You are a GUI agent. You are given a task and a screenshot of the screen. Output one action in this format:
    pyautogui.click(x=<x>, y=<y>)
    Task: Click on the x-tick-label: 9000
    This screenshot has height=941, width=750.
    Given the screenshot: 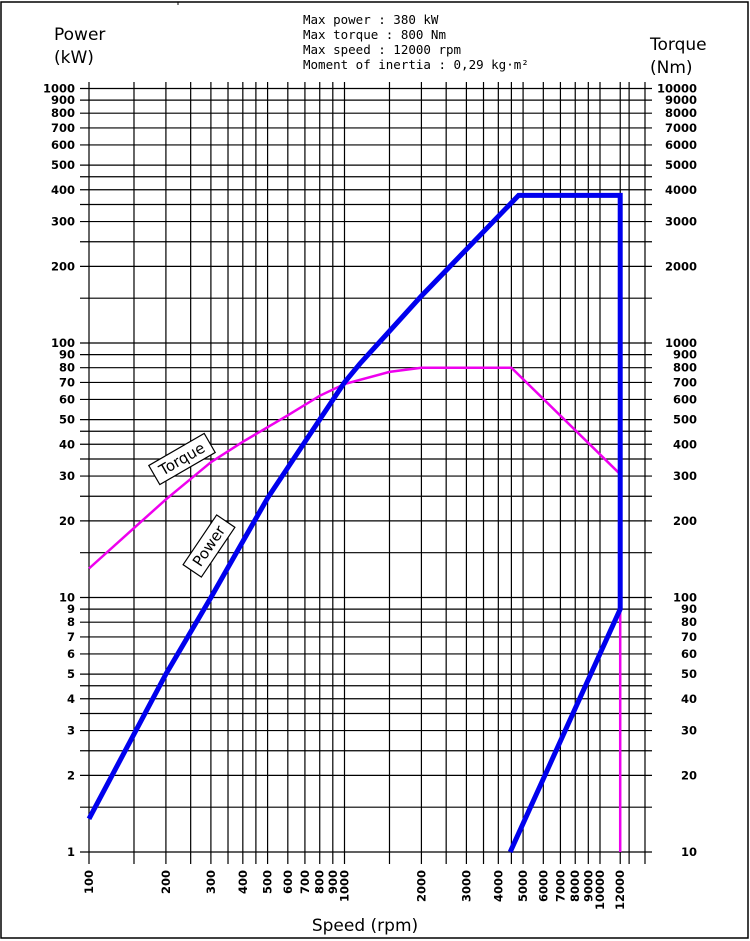 What is the action you would take?
    pyautogui.click(x=588, y=886)
    